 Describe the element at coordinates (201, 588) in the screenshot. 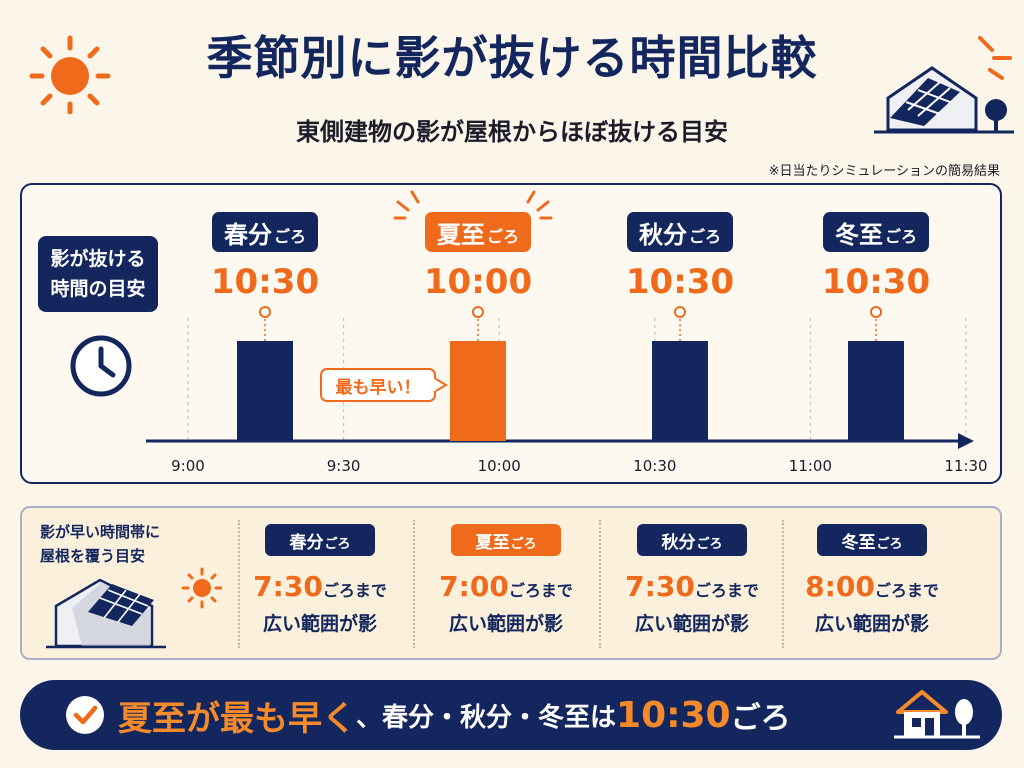

I see `small-sun-icon` at that location.